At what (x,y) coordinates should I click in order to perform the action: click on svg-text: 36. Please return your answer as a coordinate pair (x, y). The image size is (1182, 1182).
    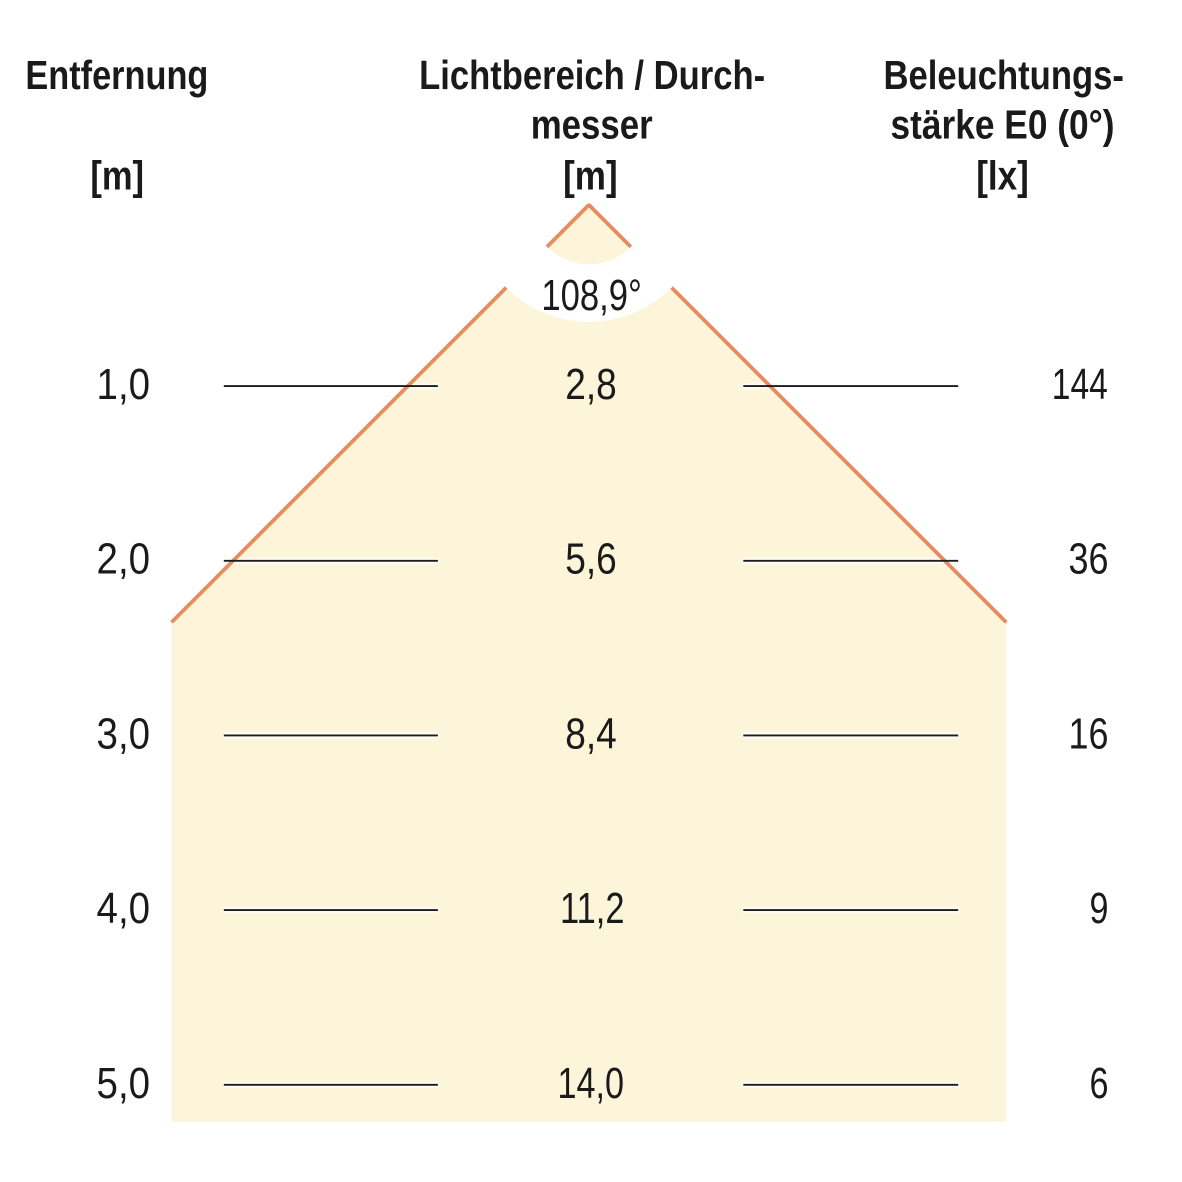
    Looking at the image, I should click on (1089, 559).